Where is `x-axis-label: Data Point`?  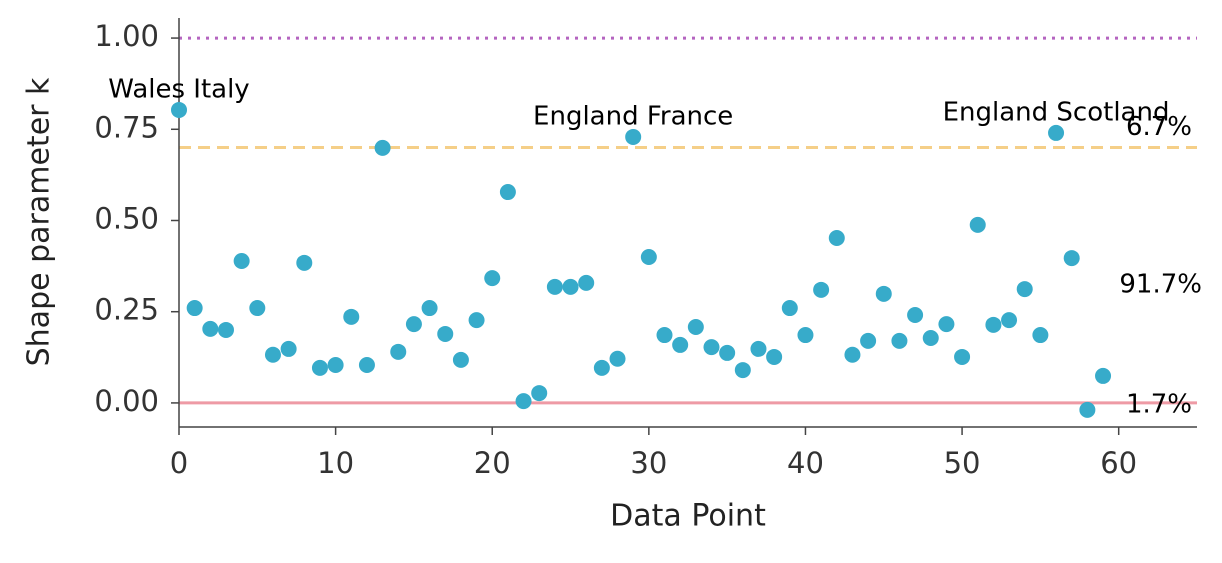 x-axis-label: Data Point is located at coordinates (688, 516).